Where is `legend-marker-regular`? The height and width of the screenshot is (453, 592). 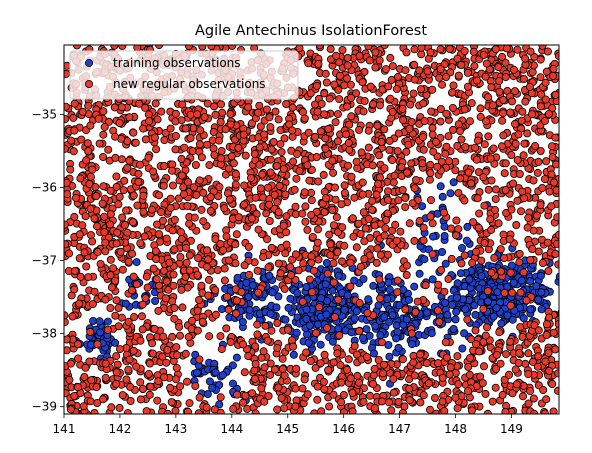 legend-marker-regular is located at coordinates (89, 84).